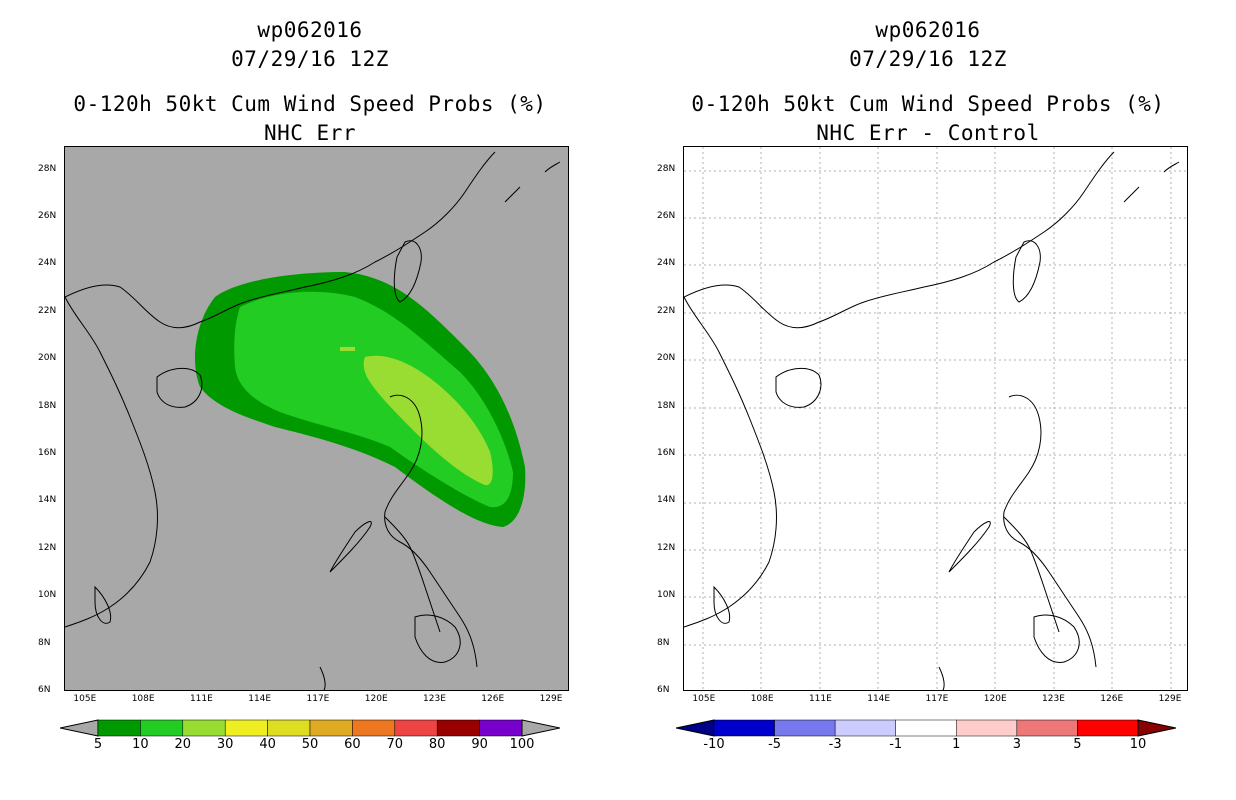 The width and height of the screenshot is (1236, 800). What do you see at coordinates (1016, 744) in the screenshot?
I see `right-colorbar-label: 3` at bounding box center [1016, 744].